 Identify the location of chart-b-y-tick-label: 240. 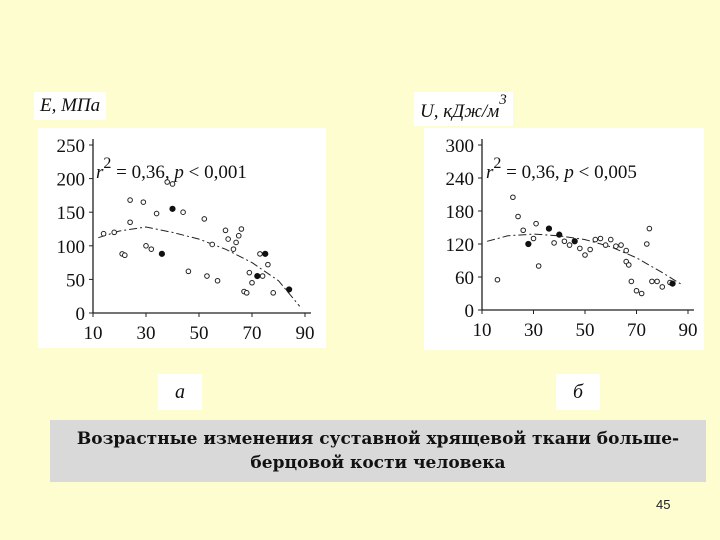
(460, 179).